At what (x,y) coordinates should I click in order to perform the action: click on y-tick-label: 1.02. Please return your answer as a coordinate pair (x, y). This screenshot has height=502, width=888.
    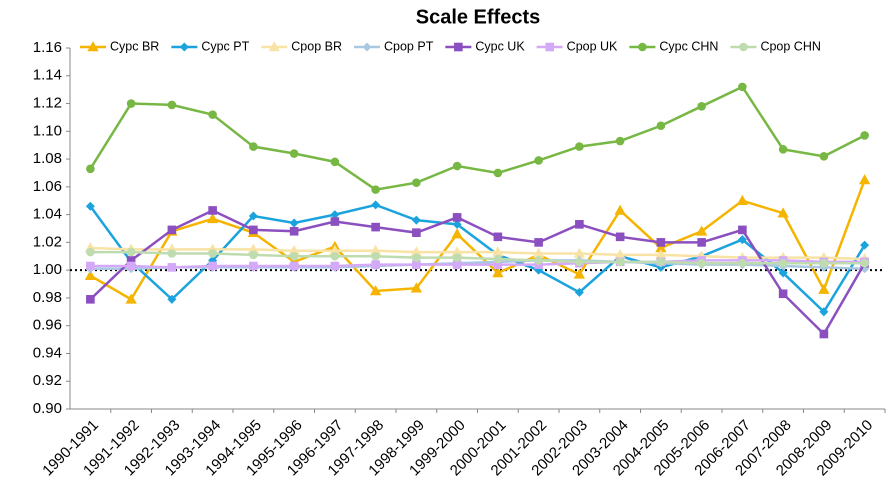
    Looking at the image, I should click on (47, 241).